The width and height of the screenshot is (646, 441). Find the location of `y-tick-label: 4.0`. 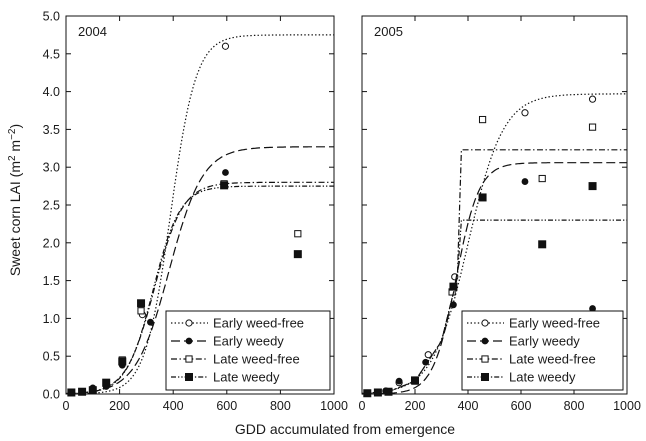

y-tick-label: 4.0 is located at coordinates (51, 92).